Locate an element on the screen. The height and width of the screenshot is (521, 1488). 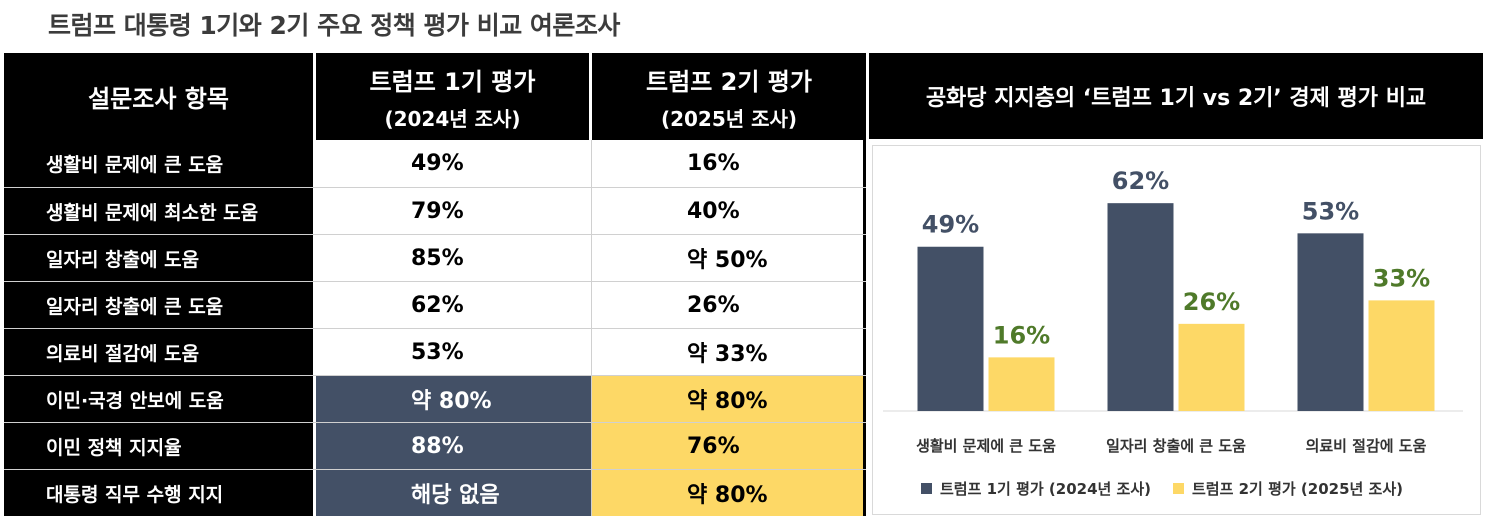
table-row: 이민 정책 지지율 88% 76% is located at coordinates (435, 445).